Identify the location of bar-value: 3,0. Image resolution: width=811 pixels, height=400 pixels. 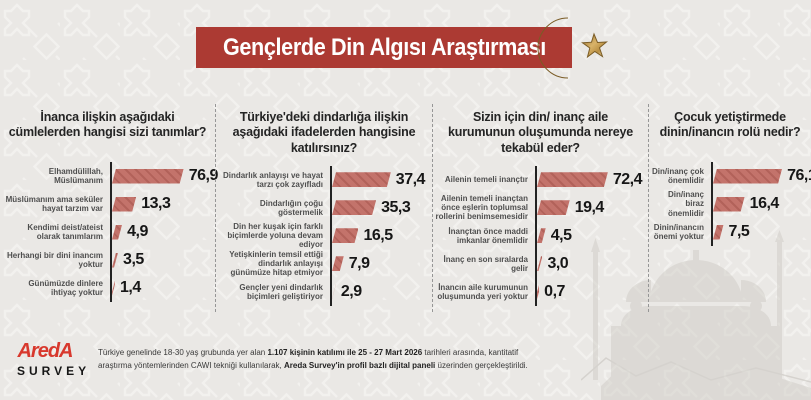
(558, 263).